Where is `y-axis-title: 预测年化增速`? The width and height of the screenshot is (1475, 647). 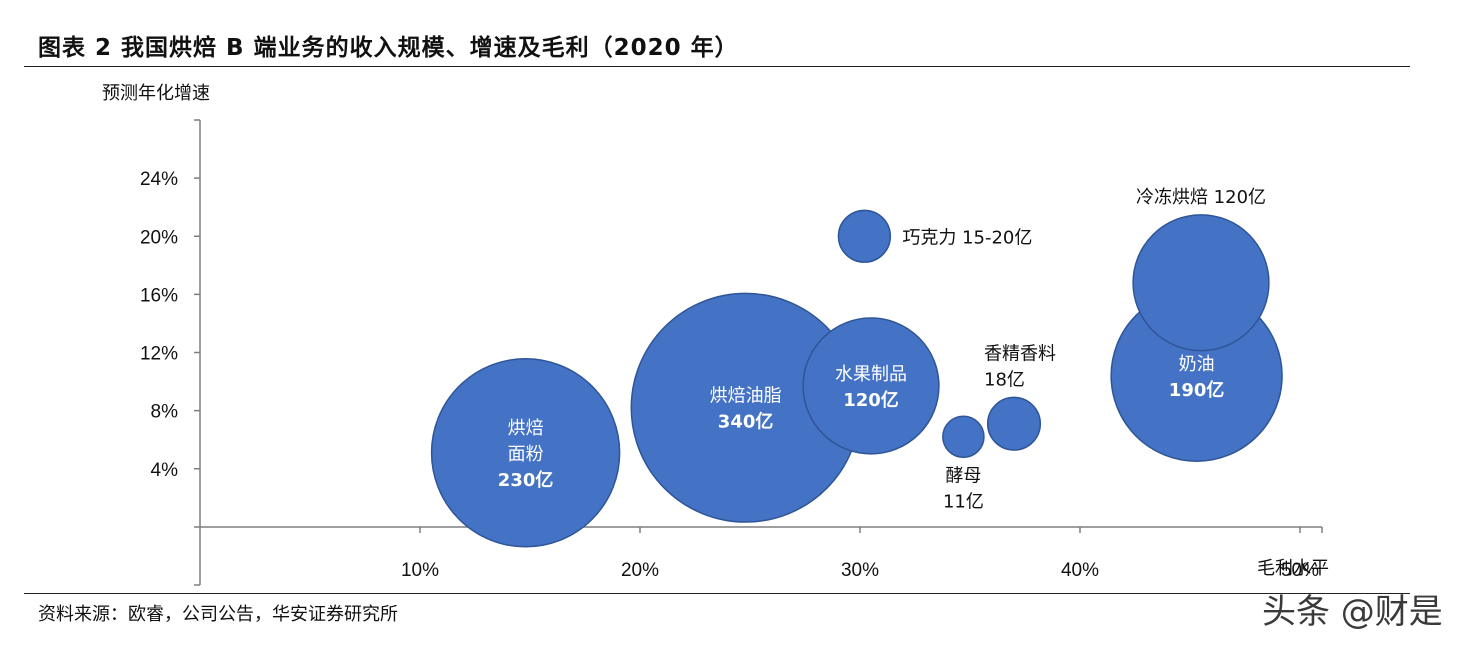
y-axis-title: 预测年化增速 is located at coordinates (156, 93).